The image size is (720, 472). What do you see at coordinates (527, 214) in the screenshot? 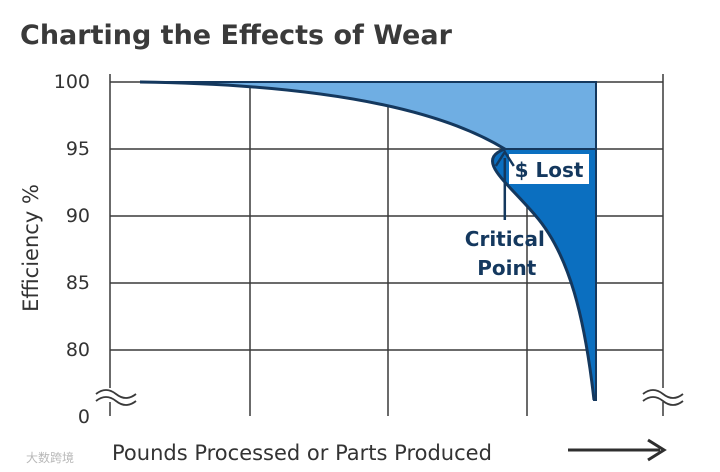
I see `annotations: $ Lost Critical Point` at bounding box center [527, 214].